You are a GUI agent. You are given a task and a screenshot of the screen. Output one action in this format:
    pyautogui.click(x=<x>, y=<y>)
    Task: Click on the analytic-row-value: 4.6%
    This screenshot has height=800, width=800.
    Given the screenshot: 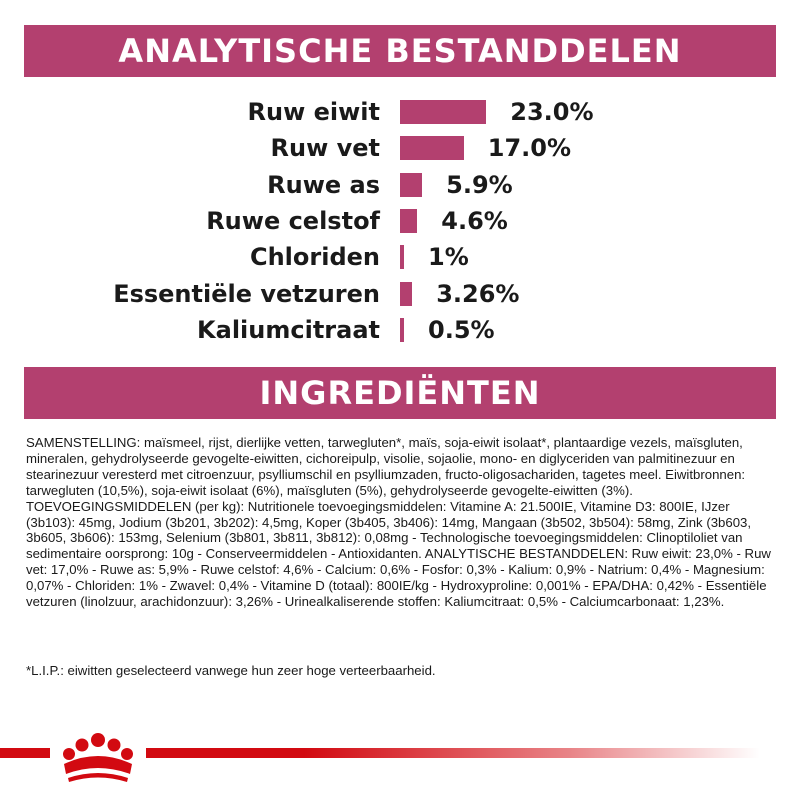 What is the action you would take?
    pyautogui.click(x=474, y=220)
    